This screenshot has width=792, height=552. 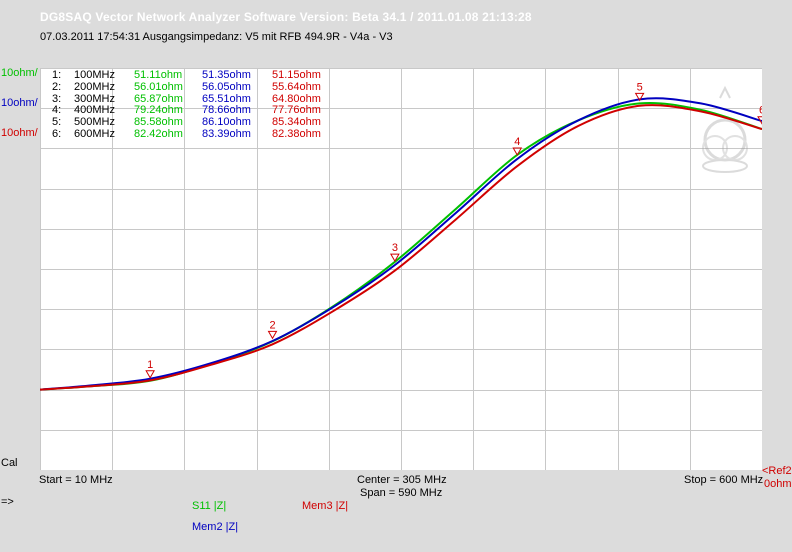 What do you see at coordinates (94, 134) in the screenshot?
I see `marker-cell-freq: 600MHz` at bounding box center [94, 134].